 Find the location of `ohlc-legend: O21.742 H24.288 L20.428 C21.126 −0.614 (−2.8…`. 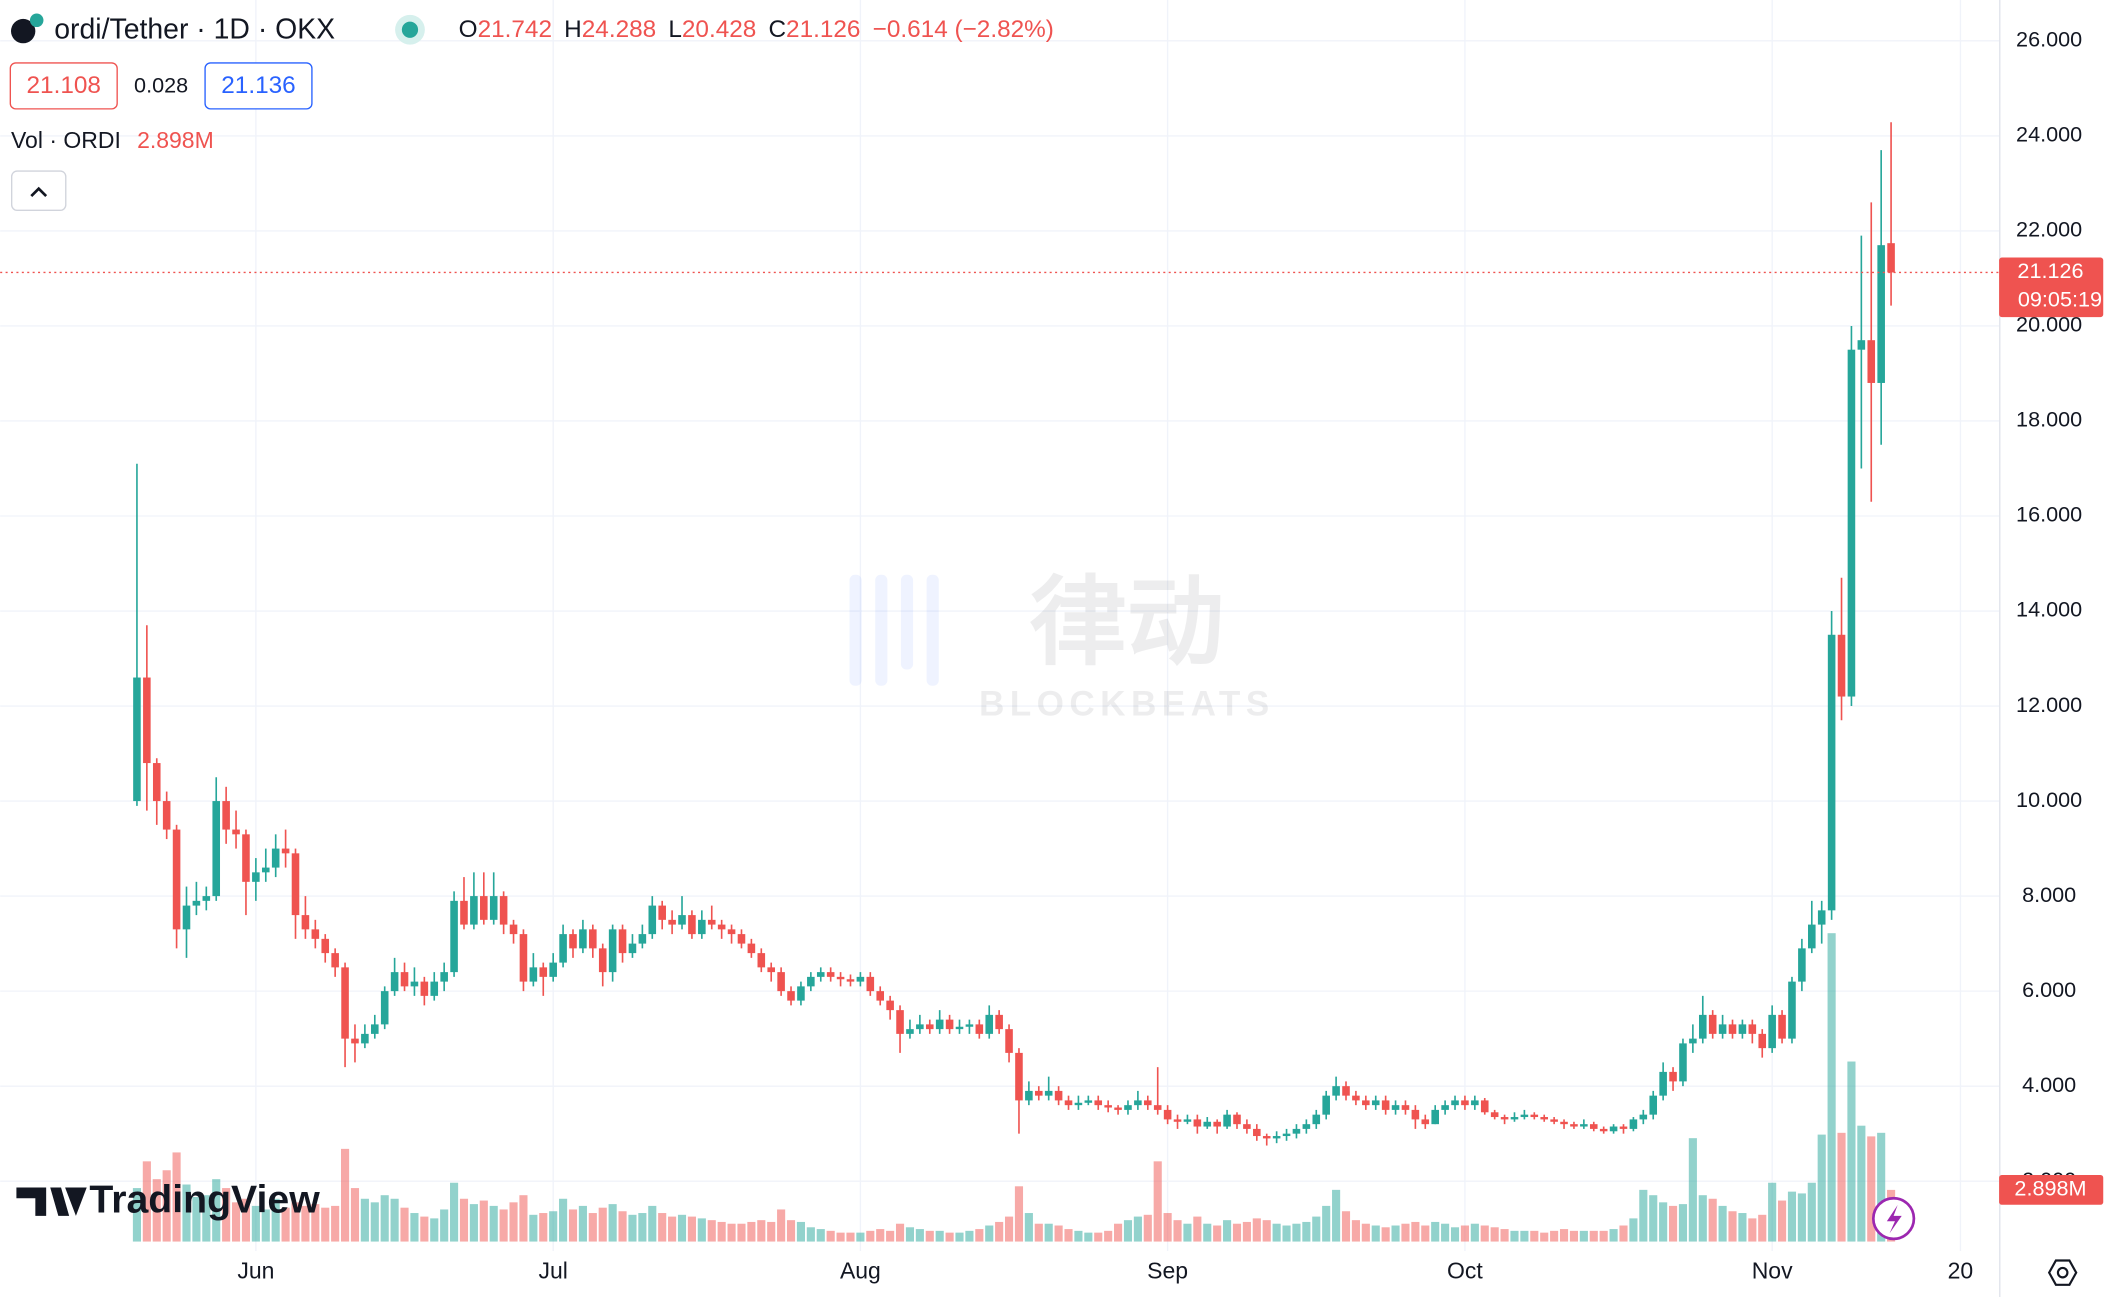

ohlc-legend: O21.742 H24.288 L20.428 C21.126 −0.614 (−2.8… is located at coordinates (756, 30).